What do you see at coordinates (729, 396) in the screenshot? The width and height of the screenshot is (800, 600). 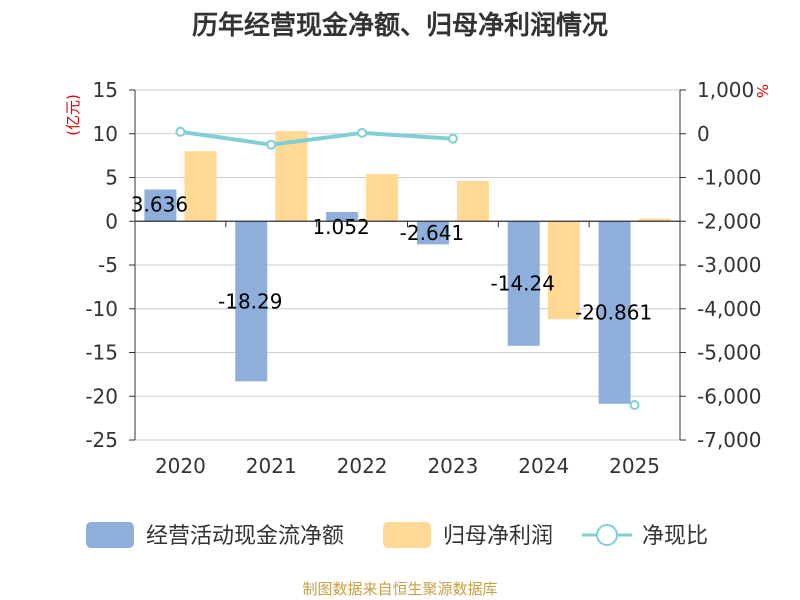 I see `right-tick-label: -6,000` at bounding box center [729, 396].